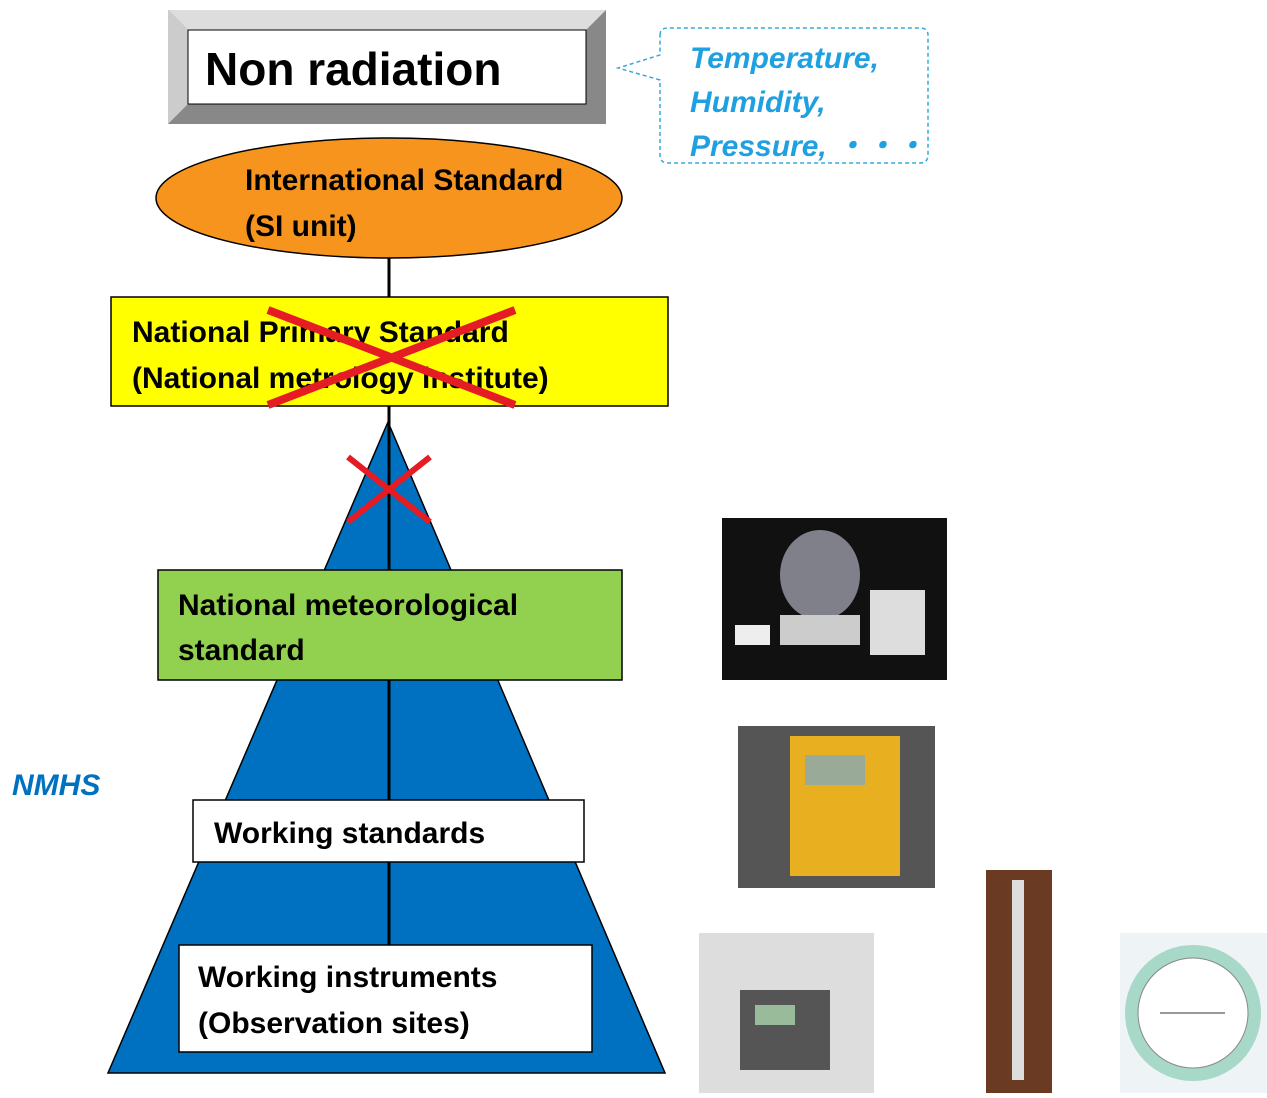 The image size is (1267, 1098). What do you see at coordinates (385, 998) in the screenshot?
I see `working-instruments-box` at bounding box center [385, 998].